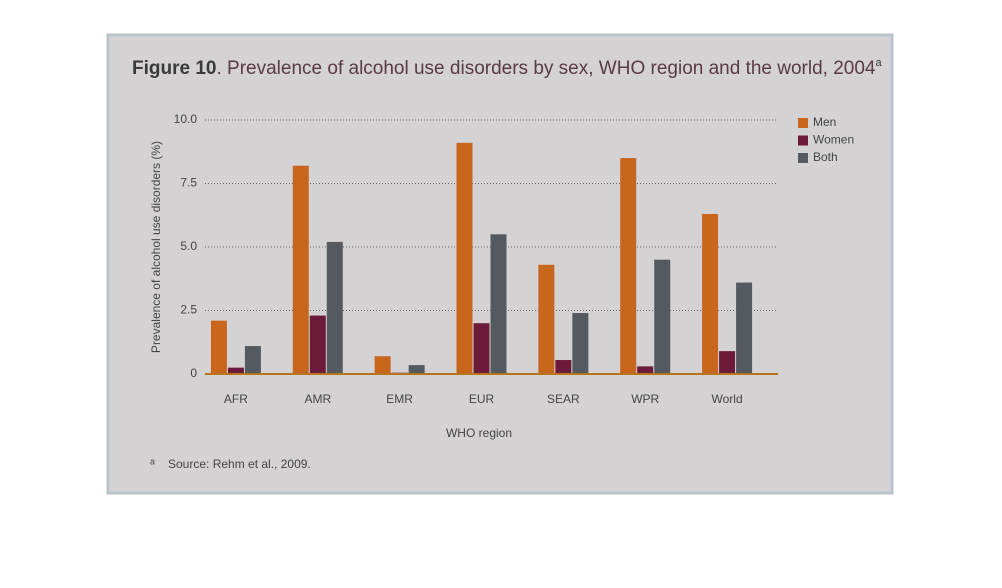  I want to click on x-tick-label: WPR, so click(645, 399).